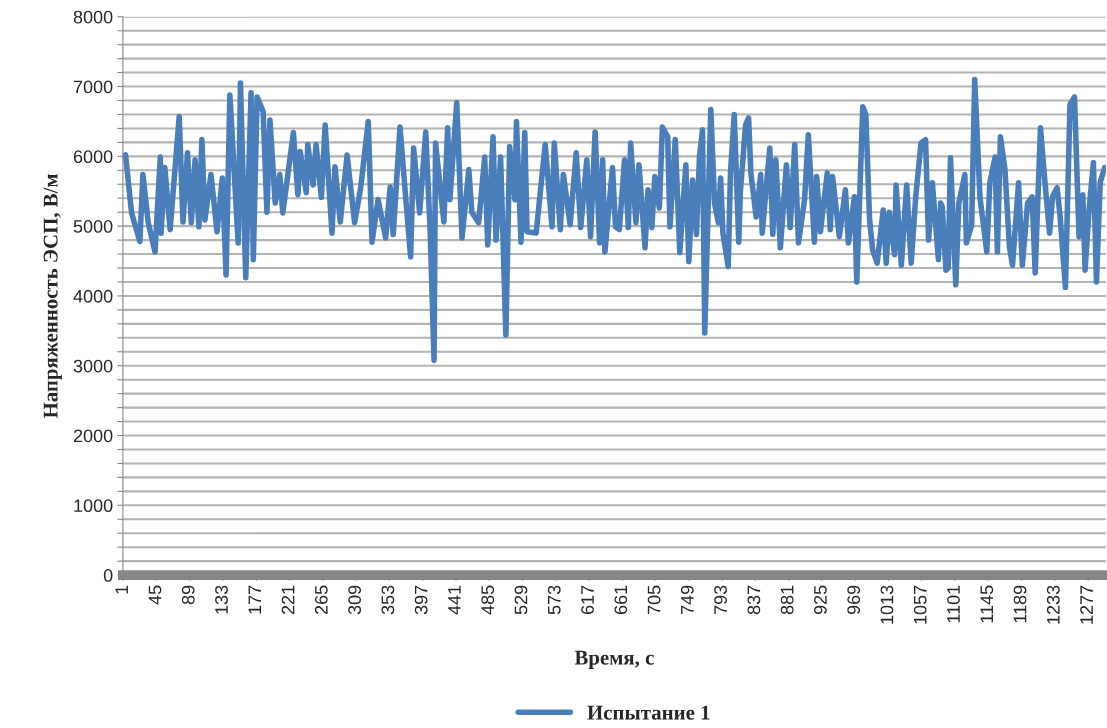  What do you see at coordinates (321, 600) in the screenshot?
I see `x-tick-label: 265` at bounding box center [321, 600].